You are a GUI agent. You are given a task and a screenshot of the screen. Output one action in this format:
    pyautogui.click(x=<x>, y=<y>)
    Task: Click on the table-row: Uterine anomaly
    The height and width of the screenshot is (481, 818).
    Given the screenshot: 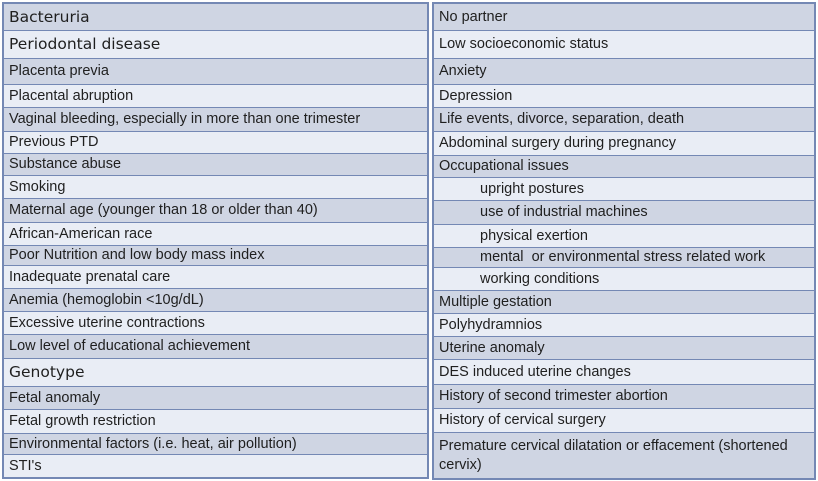 What is the action you would take?
    pyautogui.click(x=624, y=348)
    